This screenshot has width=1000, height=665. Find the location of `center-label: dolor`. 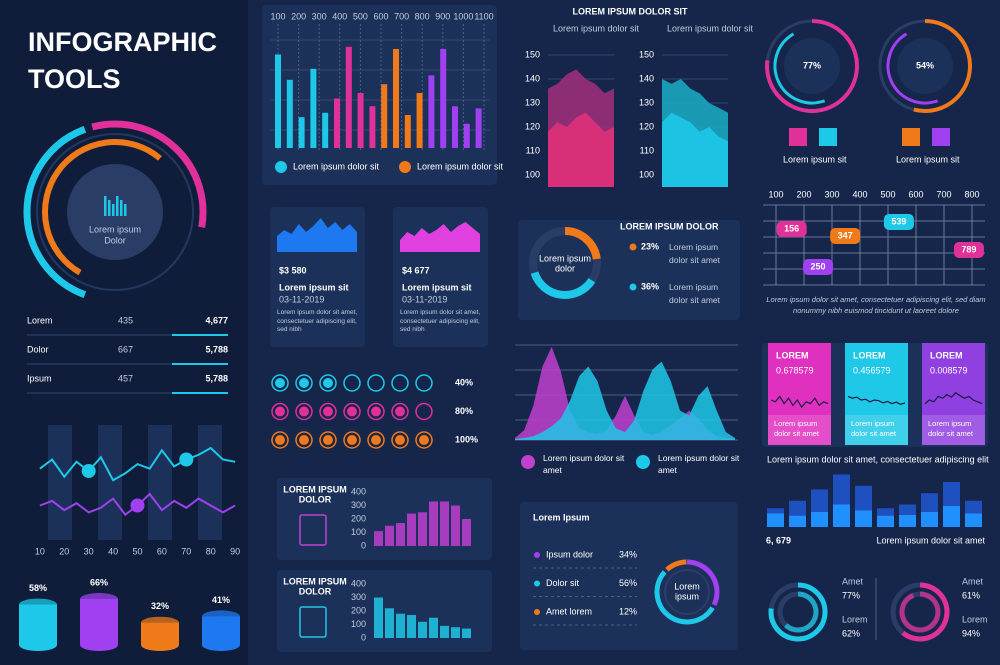

center-label: dolor is located at coordinates (565, 268).